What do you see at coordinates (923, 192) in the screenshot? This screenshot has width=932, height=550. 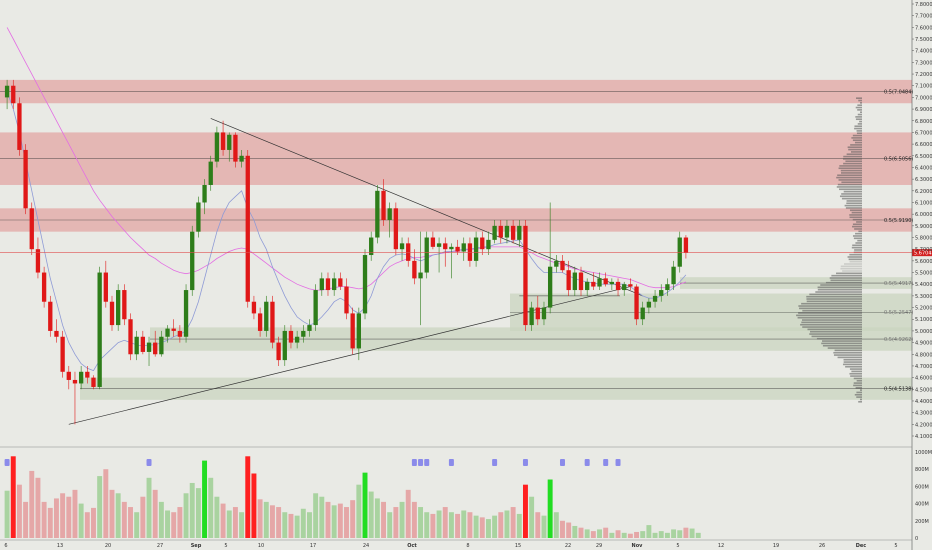 I see `price-tick-label: 6.2000` at bounding box center [923, 192].